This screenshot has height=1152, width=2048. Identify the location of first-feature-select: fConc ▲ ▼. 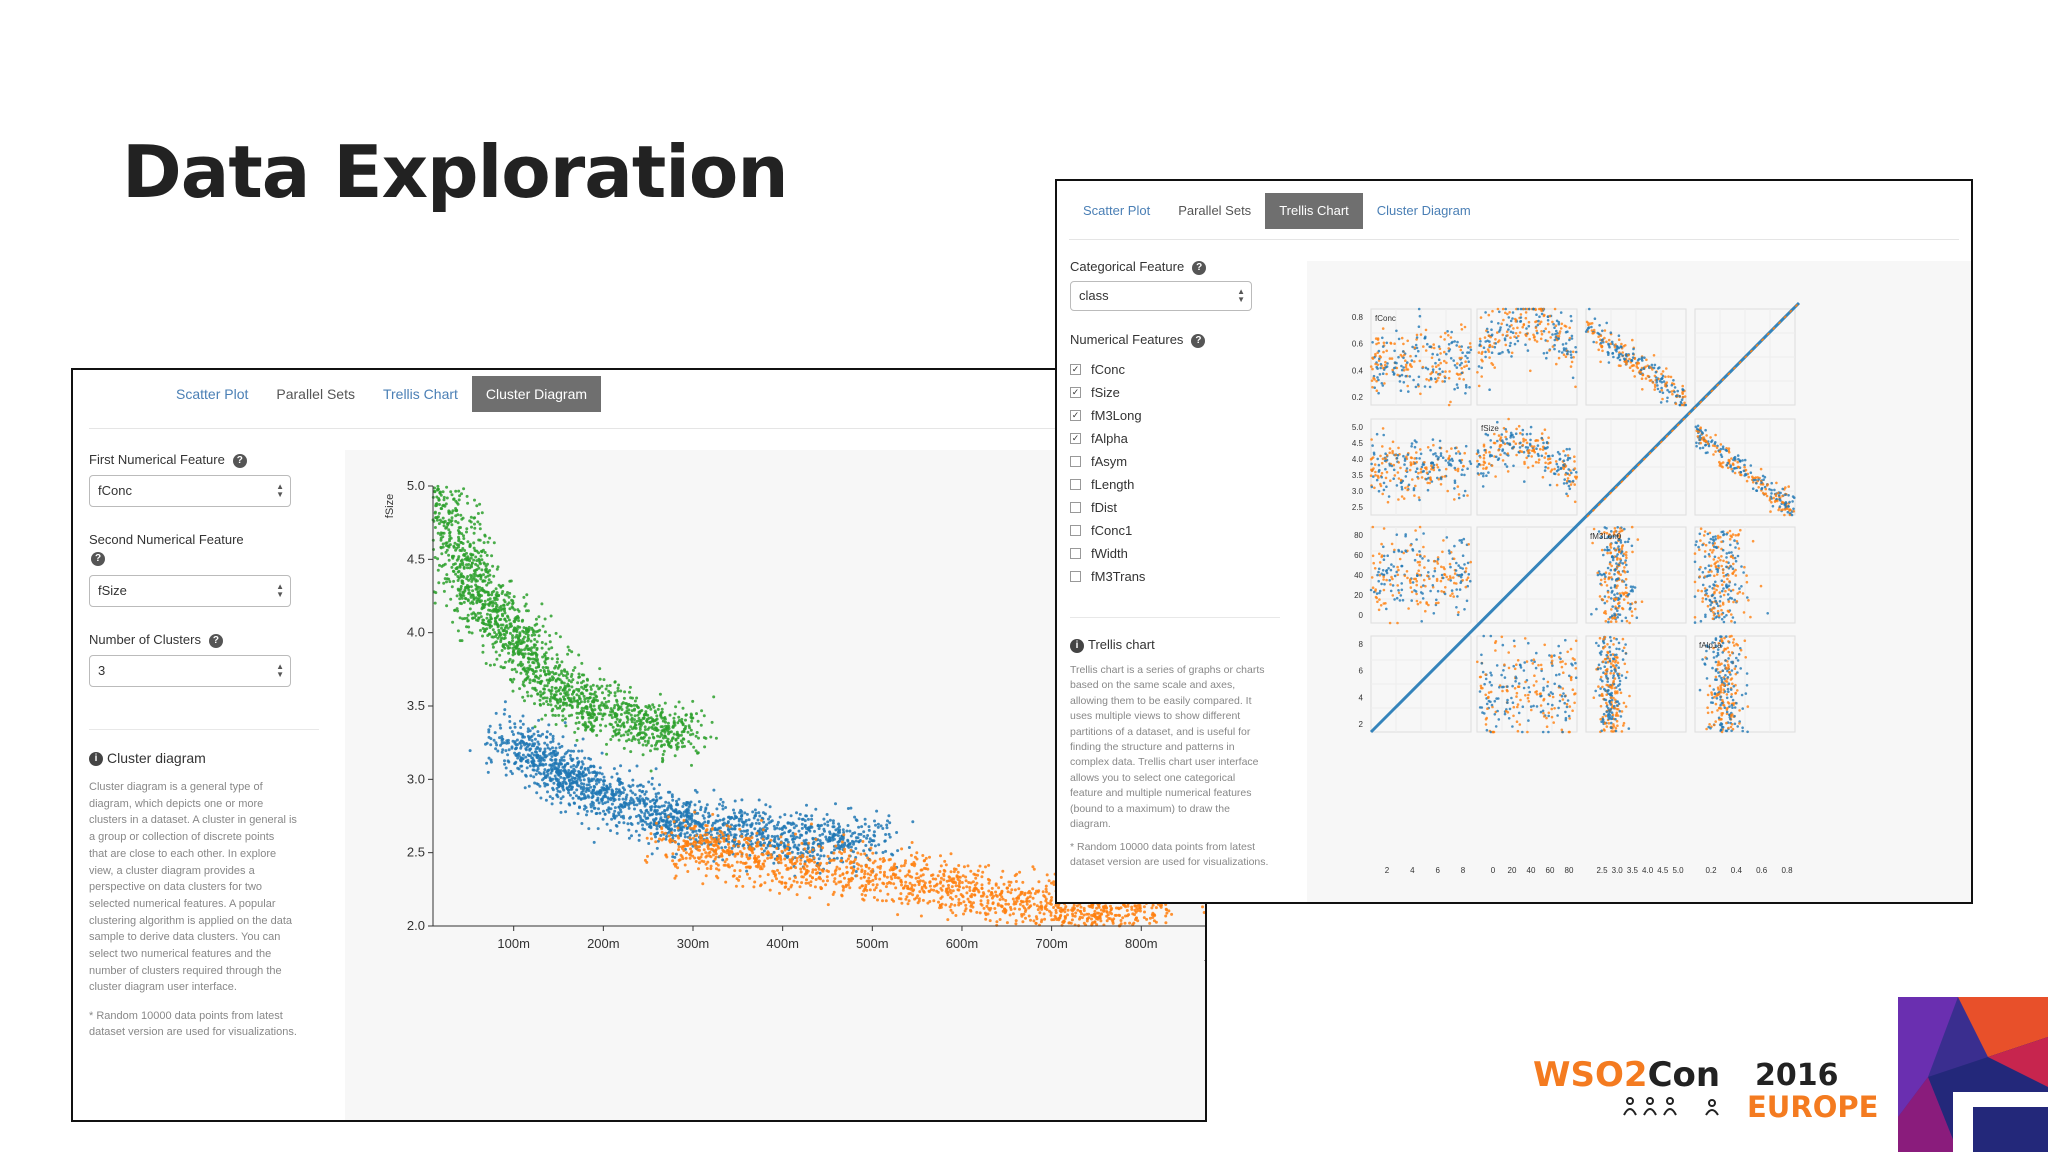
(190, 491).